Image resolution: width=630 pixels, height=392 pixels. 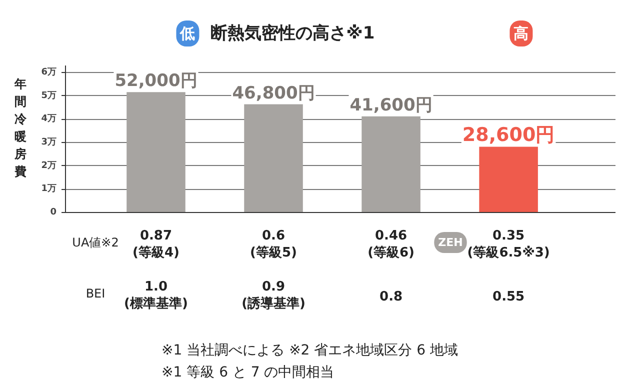 I want to click on y-tick-label: 4万, so click(x=49, y=119).